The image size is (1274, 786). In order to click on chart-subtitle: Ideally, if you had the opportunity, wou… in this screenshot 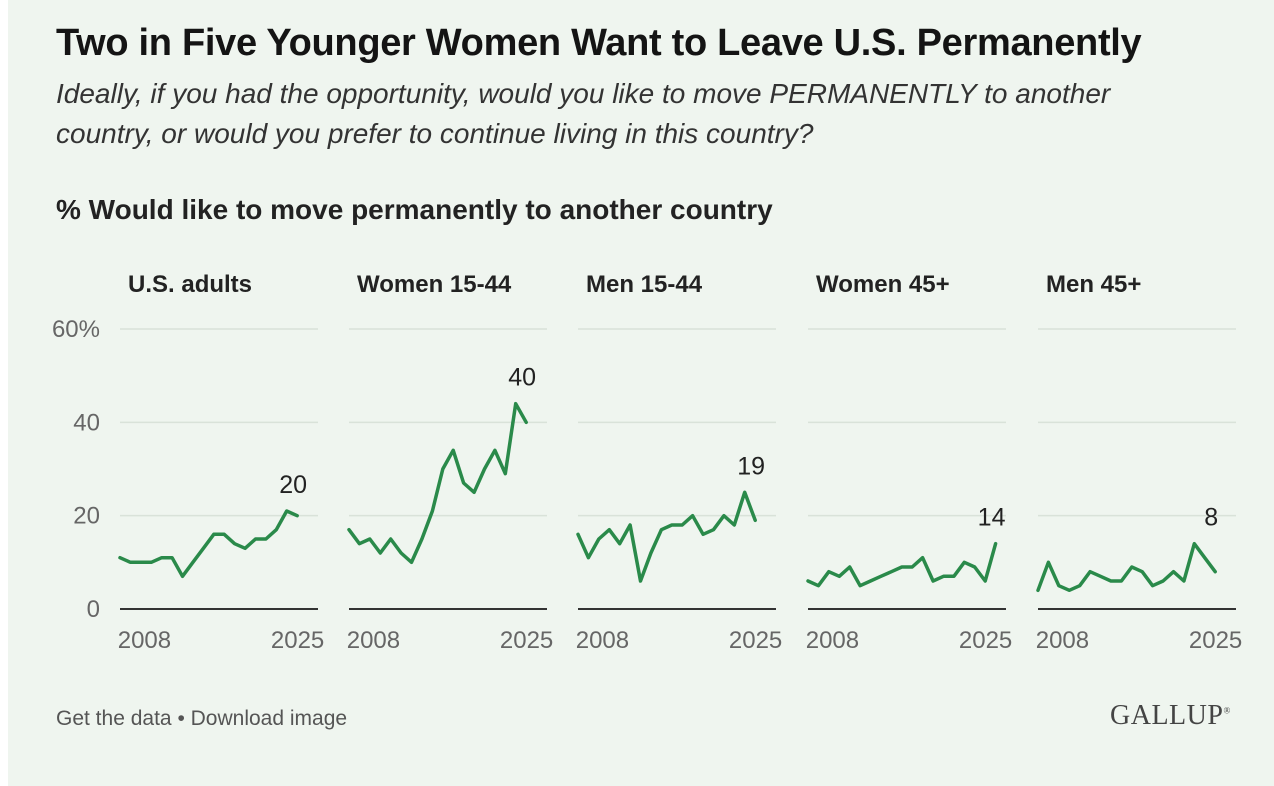, I will do `click(583, 113)`.